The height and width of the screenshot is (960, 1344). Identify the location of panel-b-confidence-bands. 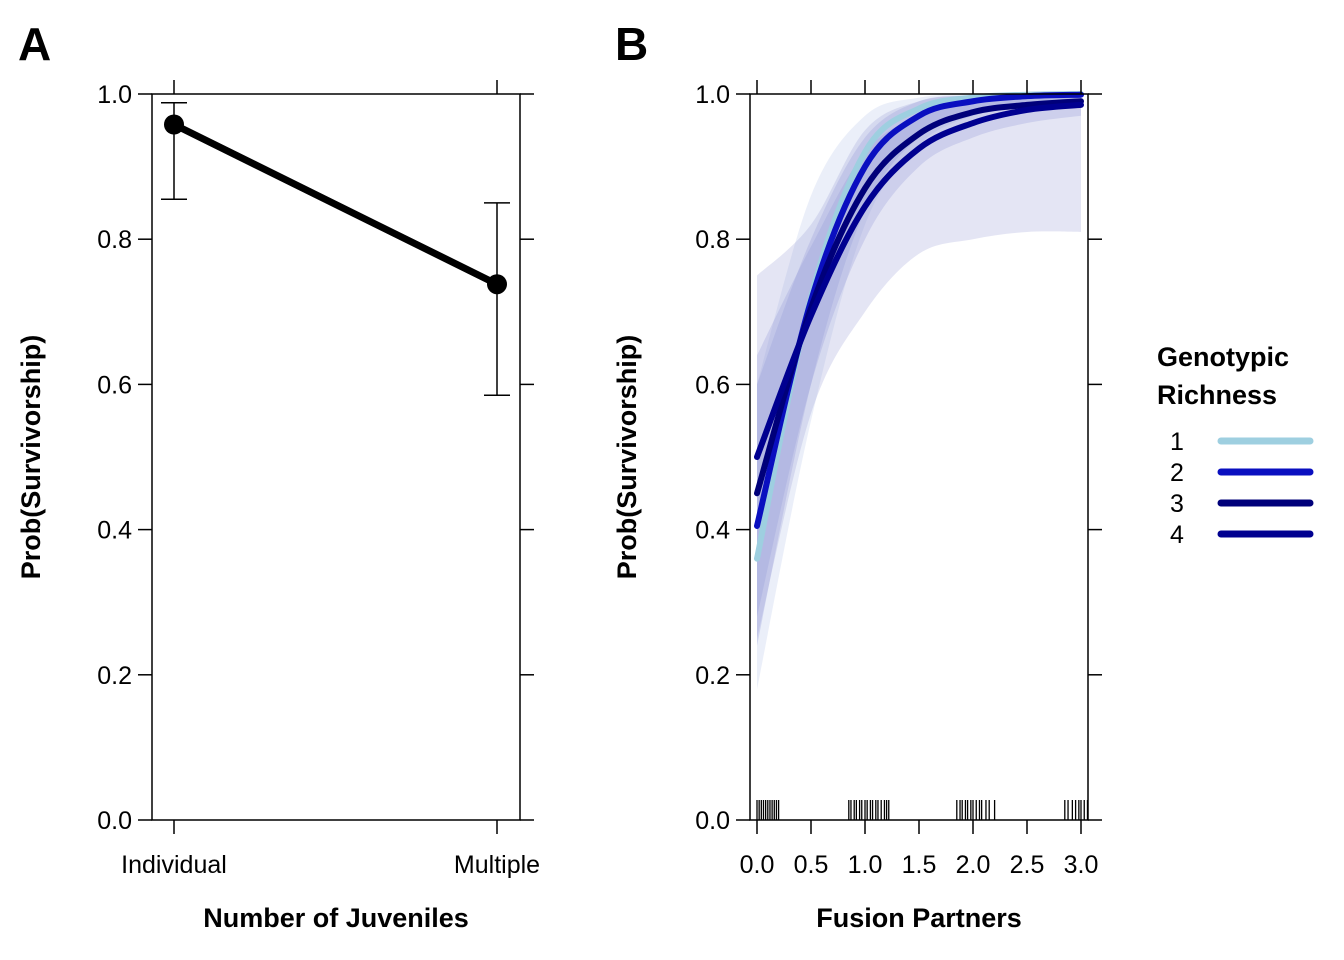
(919, 391).